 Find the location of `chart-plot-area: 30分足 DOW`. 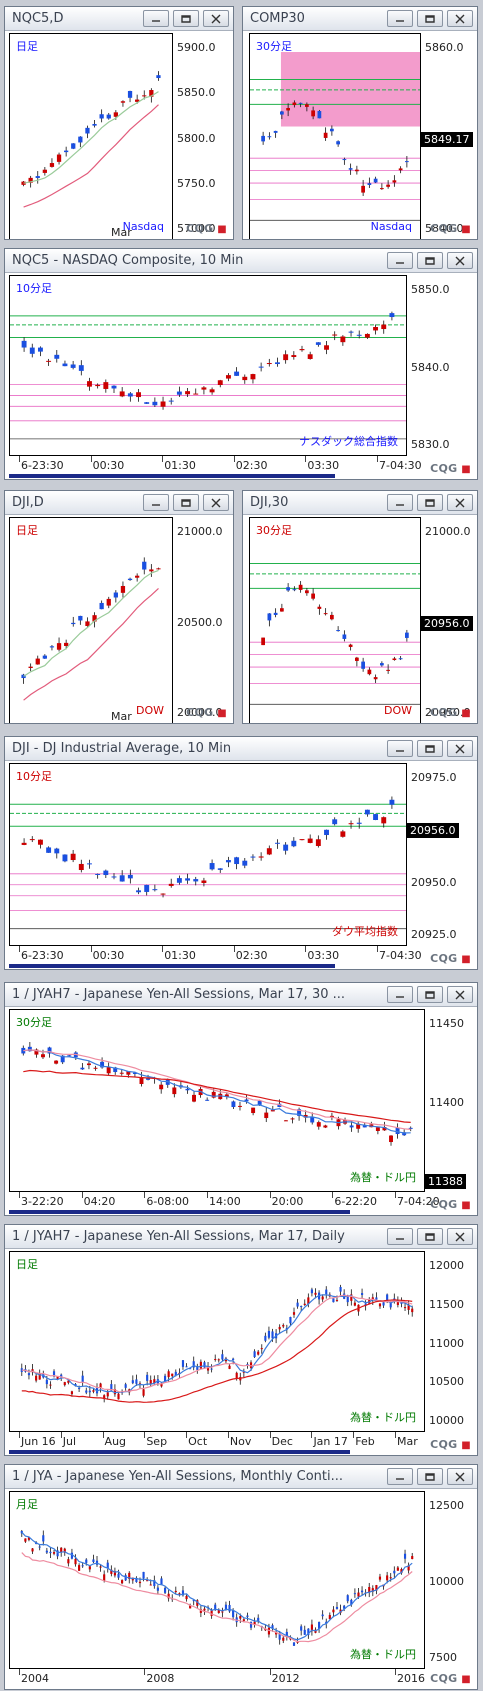

chart-plot-area: 30分足 DOW is located at coordinates (335, 620).